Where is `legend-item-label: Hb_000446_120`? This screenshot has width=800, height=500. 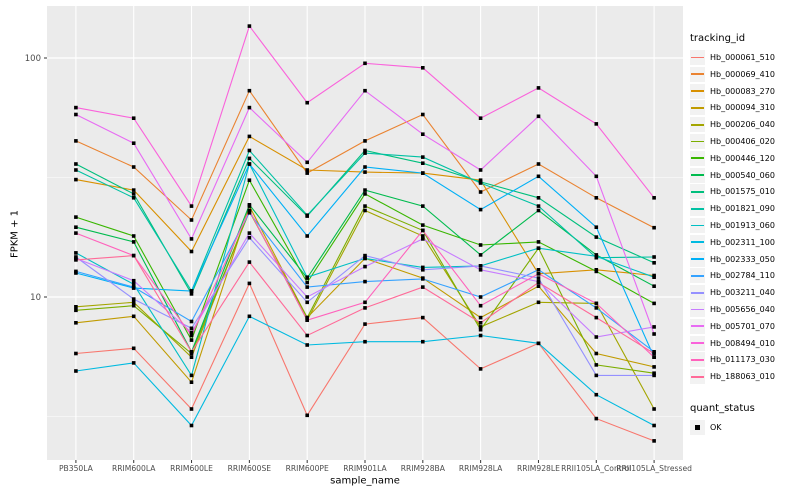 legend-item-label: Hb_000446_120 is located at coordinates (742, 158).